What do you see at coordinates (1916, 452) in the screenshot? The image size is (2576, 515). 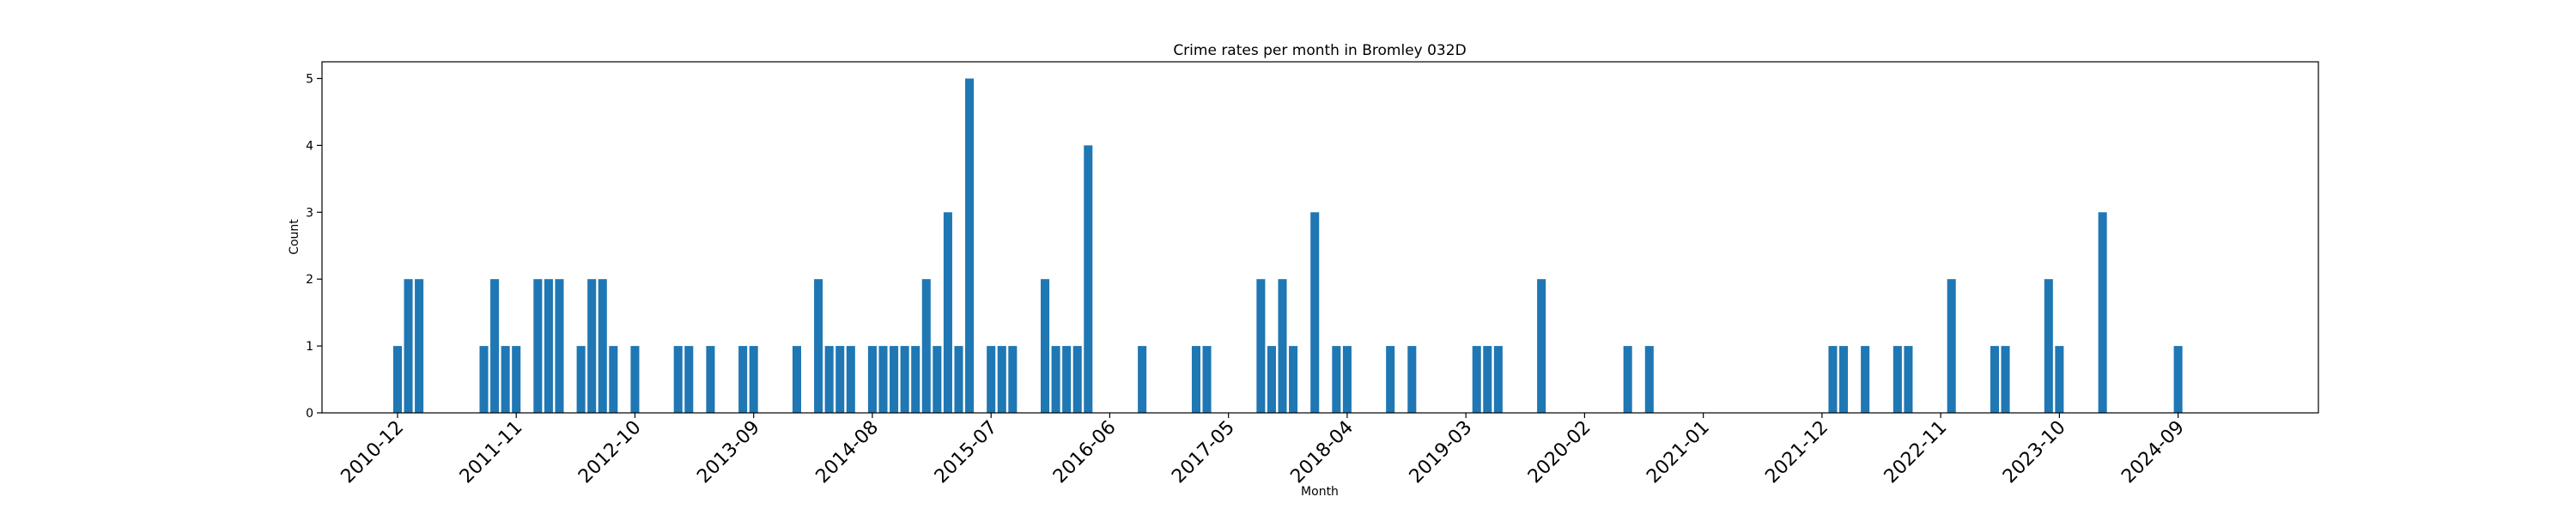 I see `x-tick-label: 2022-11` at bounding box center [1916, 452].